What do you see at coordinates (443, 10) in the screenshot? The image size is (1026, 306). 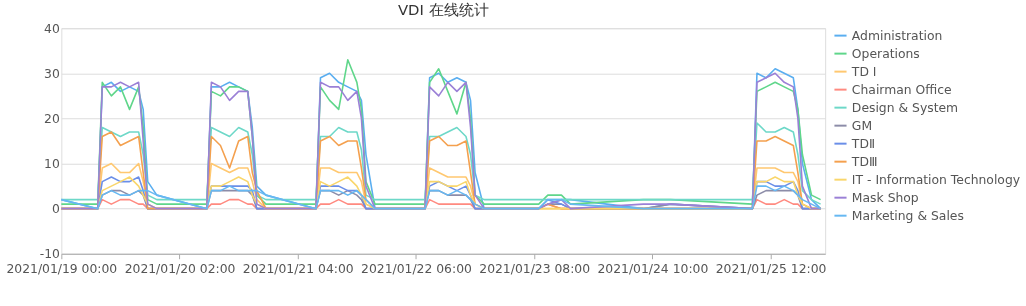 I see `chart-title: VDI 在线统计` at bounding box center [443, 10].